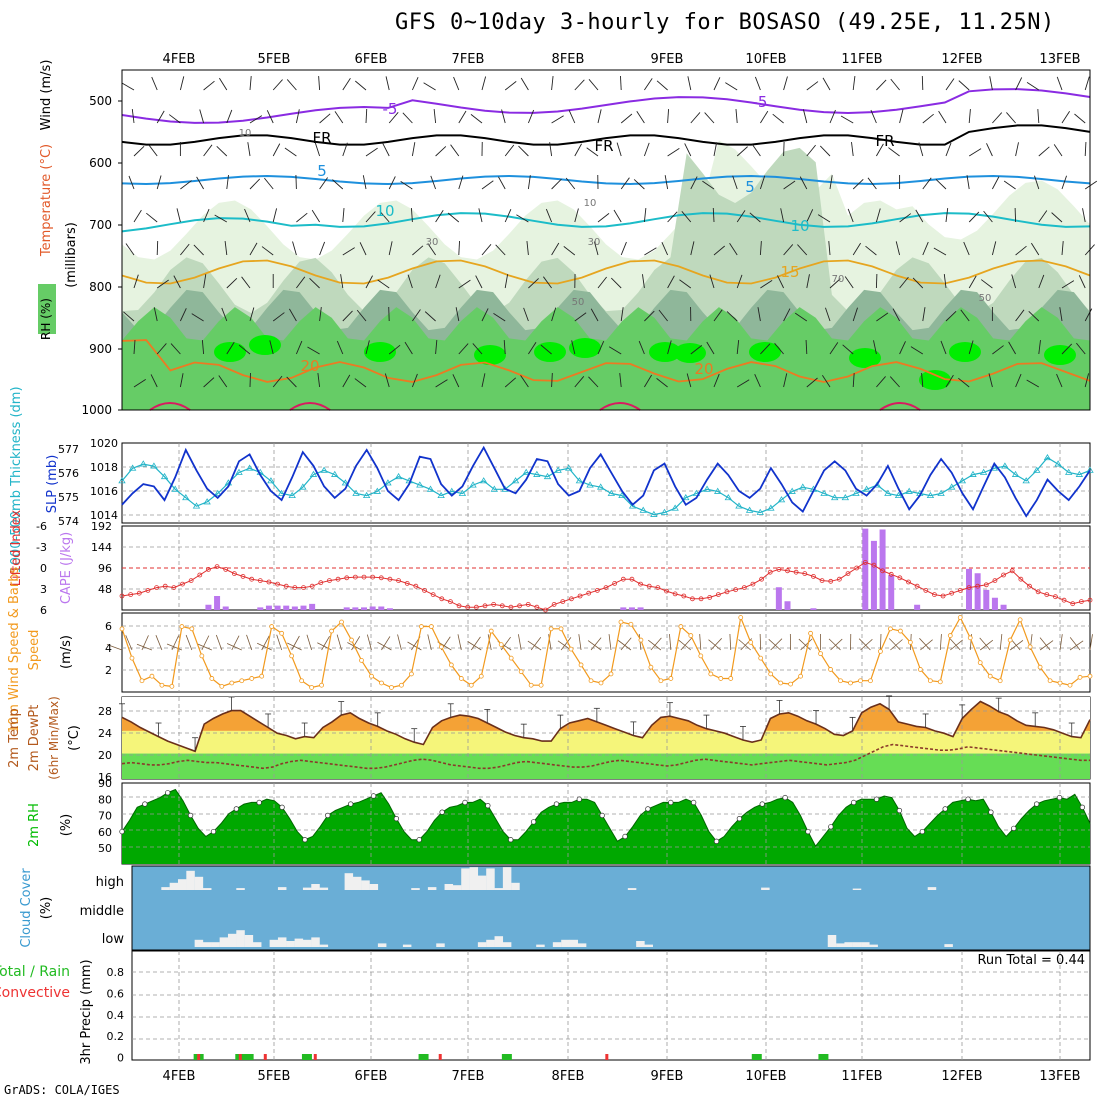 The image size is (1100, 1100). What do you see at coordinates (104, 491) in the screenshot?
I see `slp-tick-label: 1016` at bounding box center [104, 491].